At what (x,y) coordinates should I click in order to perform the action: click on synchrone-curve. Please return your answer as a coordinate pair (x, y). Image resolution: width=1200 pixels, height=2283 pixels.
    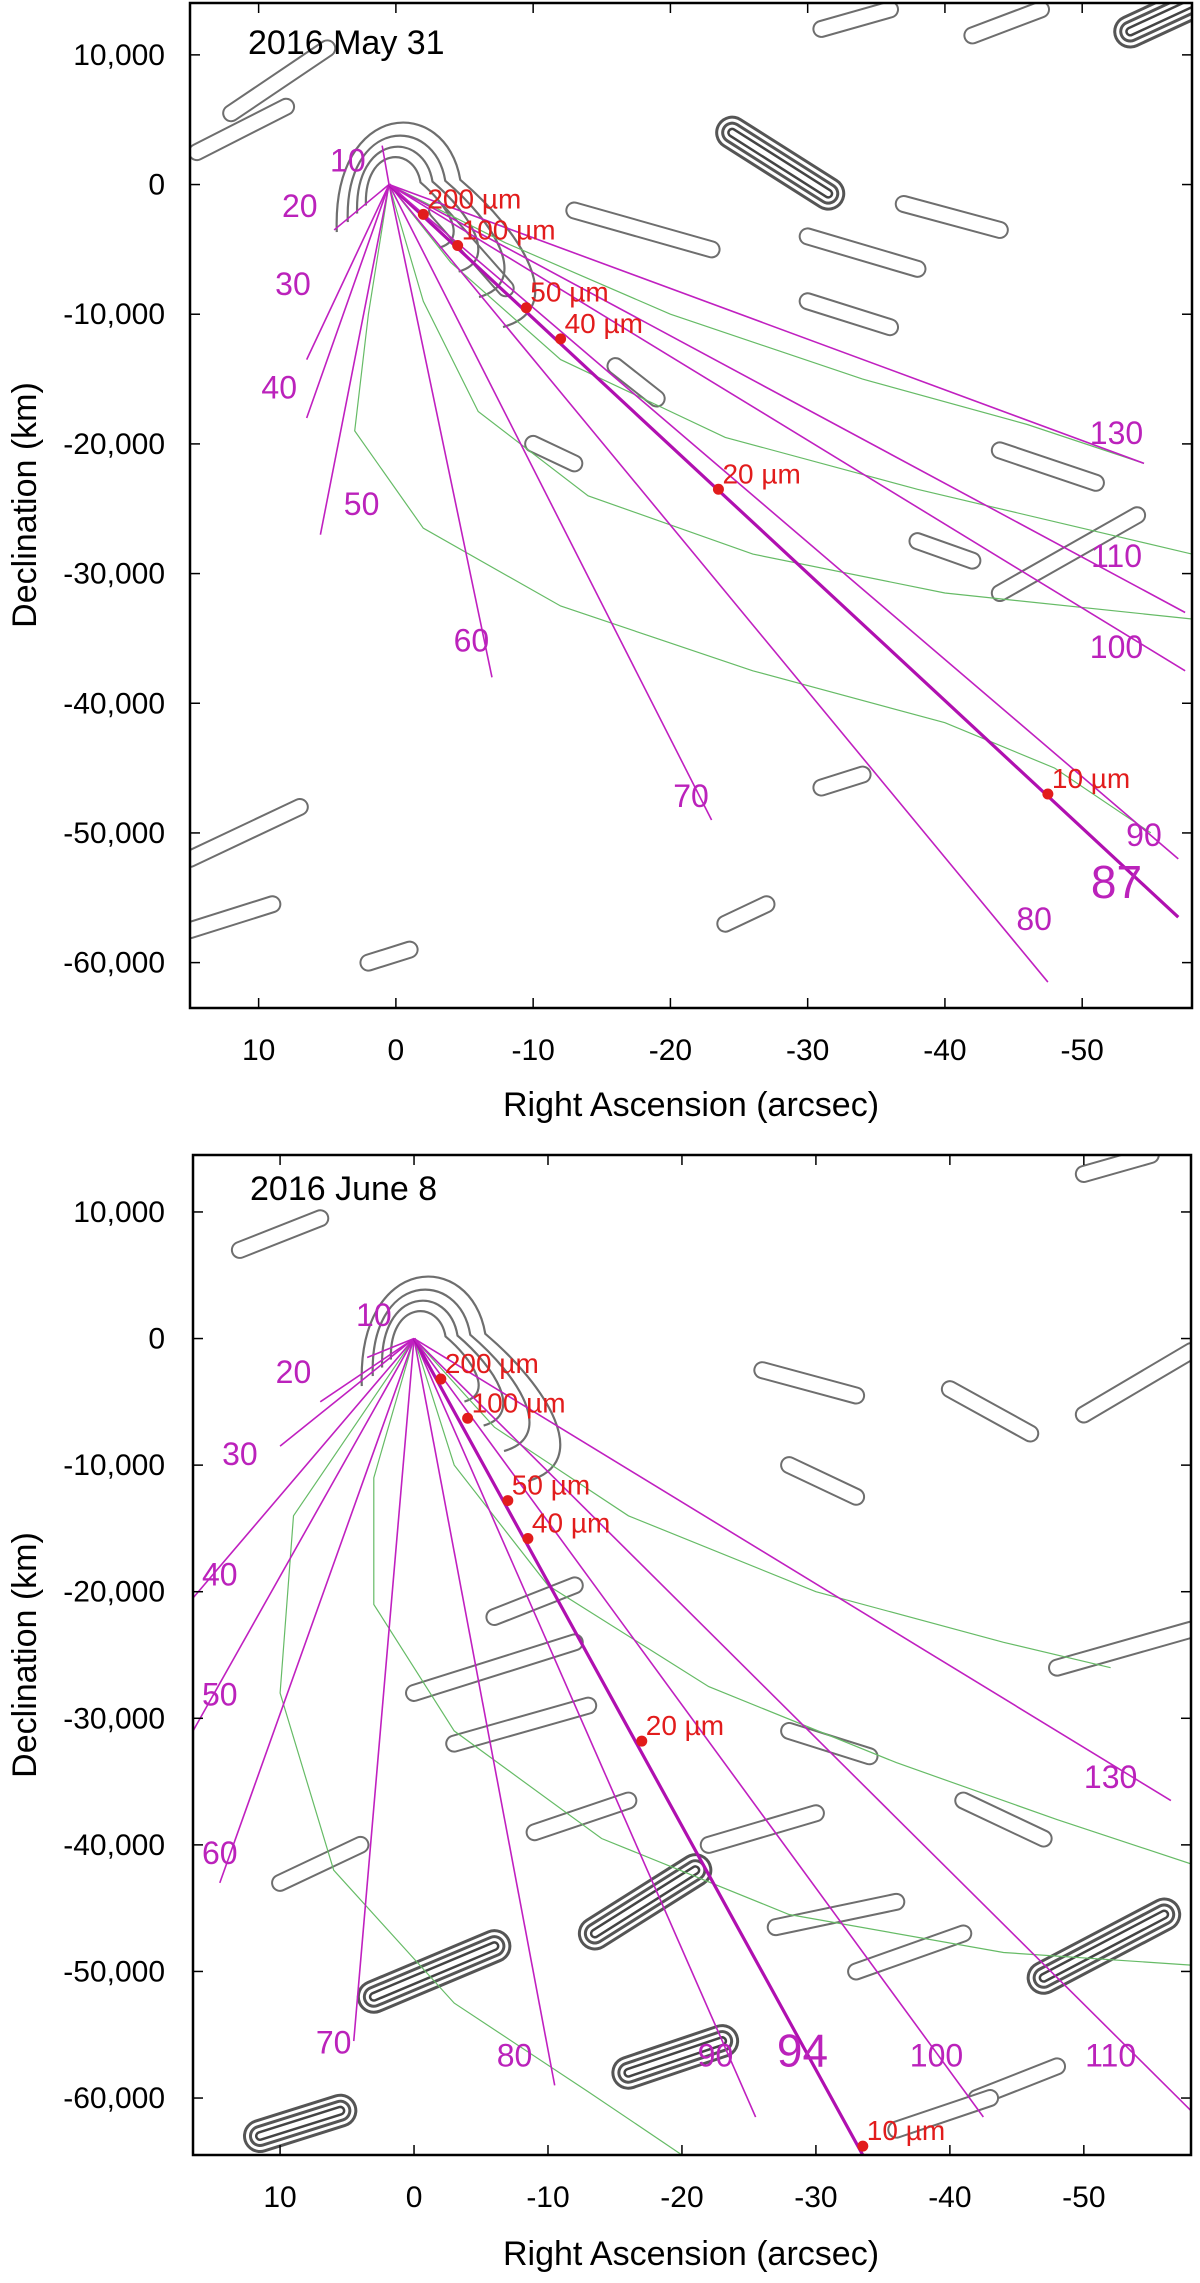
    Looking at the image, I should click on (802, 1601).